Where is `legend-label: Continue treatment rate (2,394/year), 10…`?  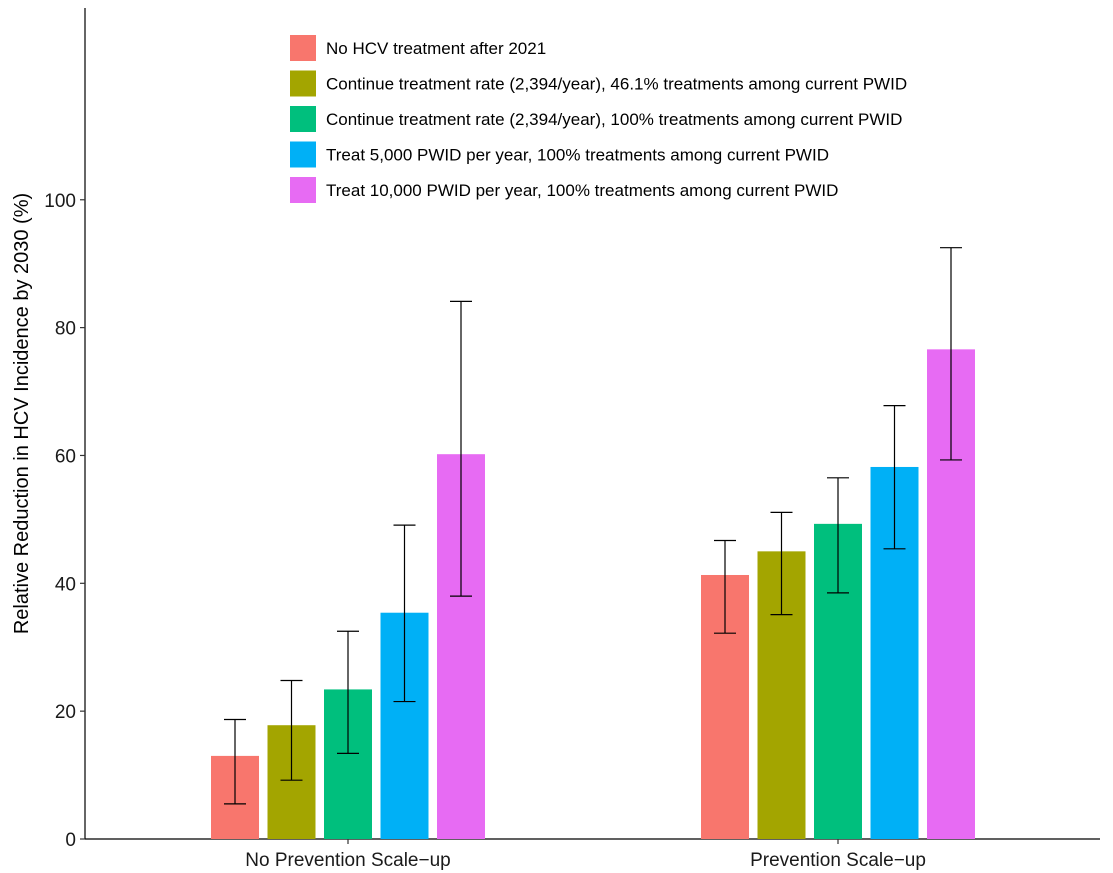
legend-label: Continue treatment rate (2,394/year), 10… is located at coordinates (614, 119).